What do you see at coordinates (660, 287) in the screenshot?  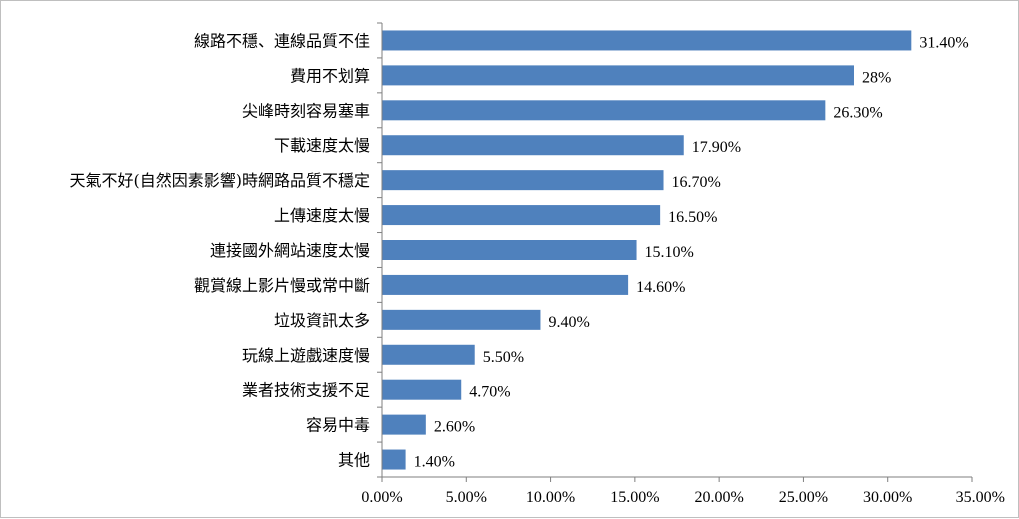 I see `value-label: 14.60%` at bounding box center [660, 287].